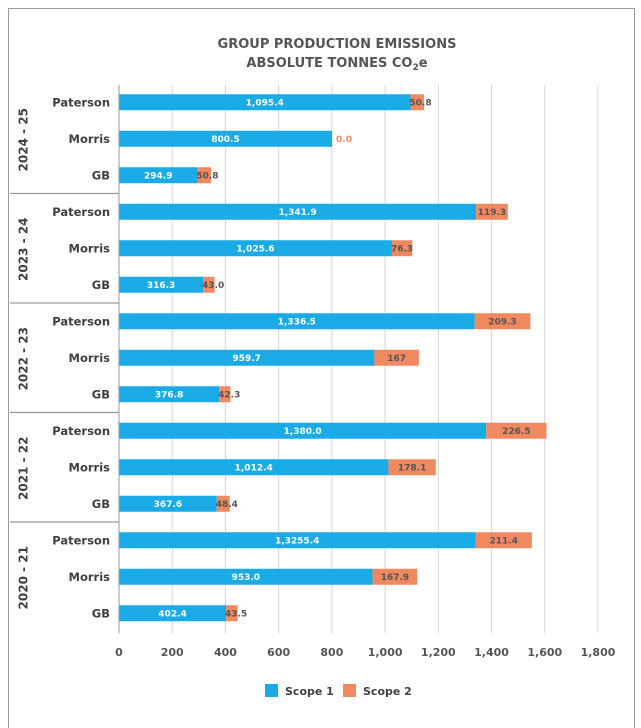  I want to click on data-label-scope1: 1,380.0, so click(303, 432).